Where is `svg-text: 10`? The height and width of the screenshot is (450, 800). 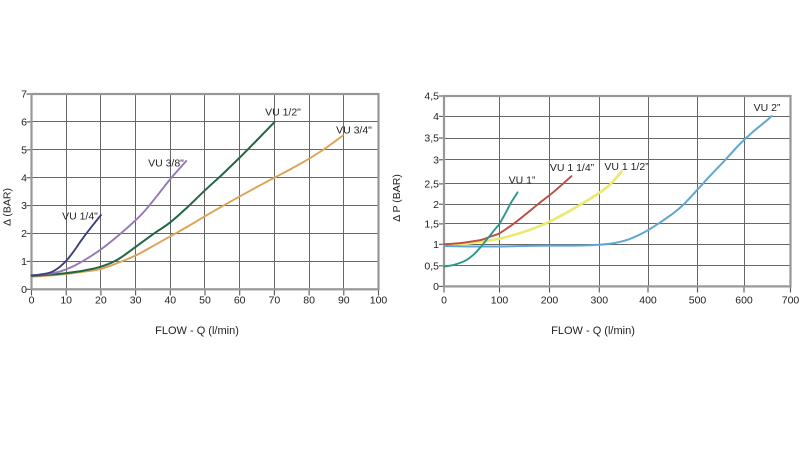 svg-text: 10 is located at coordinates (66, 301).